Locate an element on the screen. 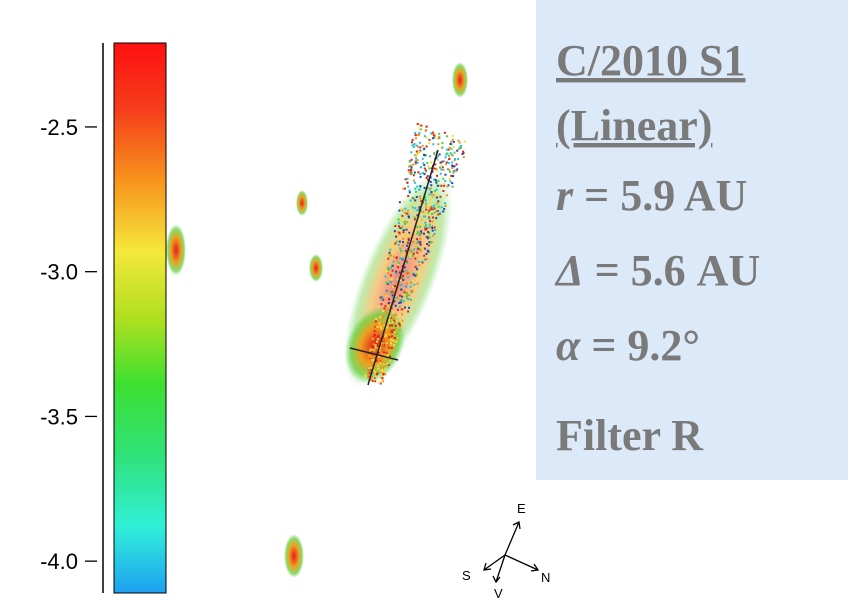 The width and height of the screenshot is (848, 604). tick-label: -4.0 is located at coordinates (59, 561).